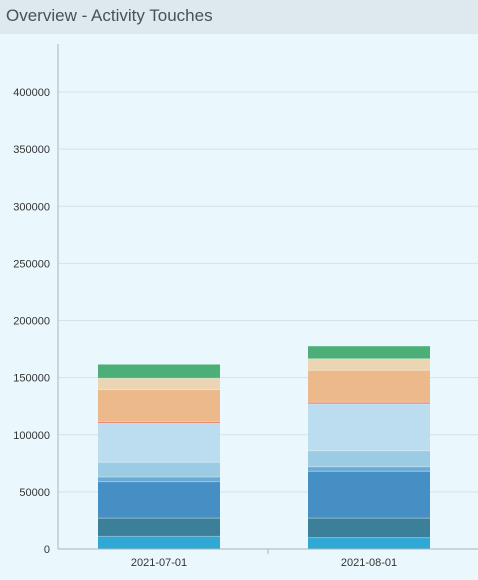  Describe the element at coordinates (109, 15) in the screenshot. I see `panel-title: Overview - Activity Touches` at that location.